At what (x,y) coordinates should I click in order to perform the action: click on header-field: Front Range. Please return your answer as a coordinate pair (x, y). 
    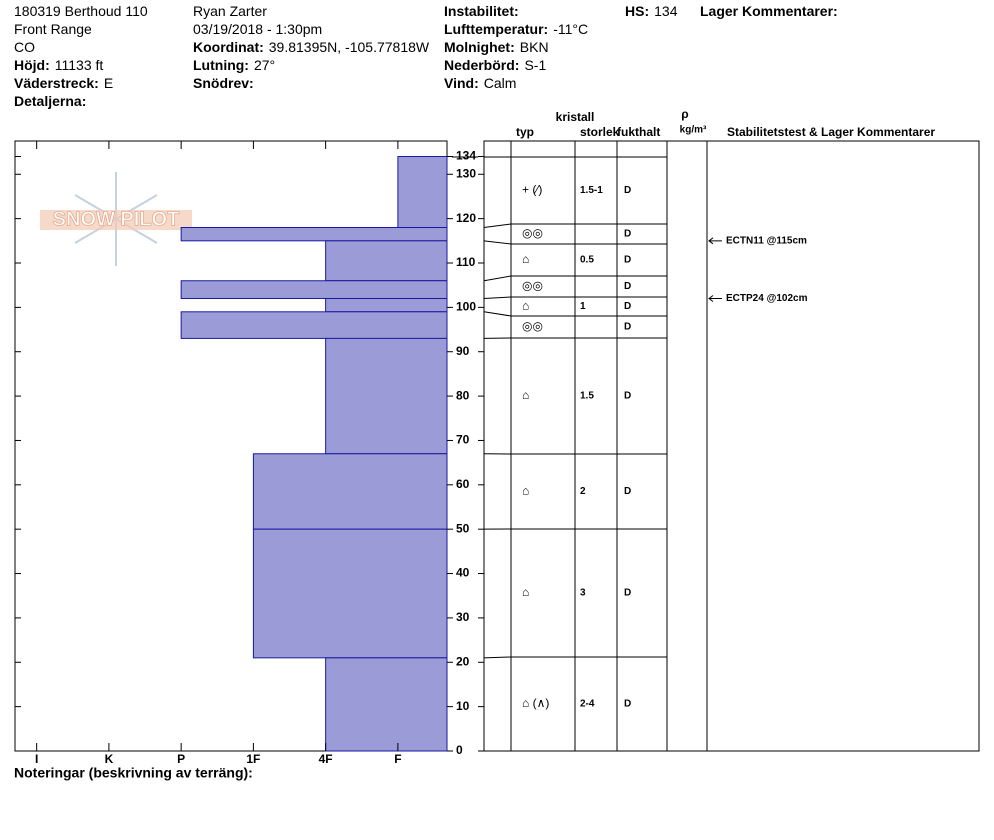
    Looking at the image, I should click on (53, 29).